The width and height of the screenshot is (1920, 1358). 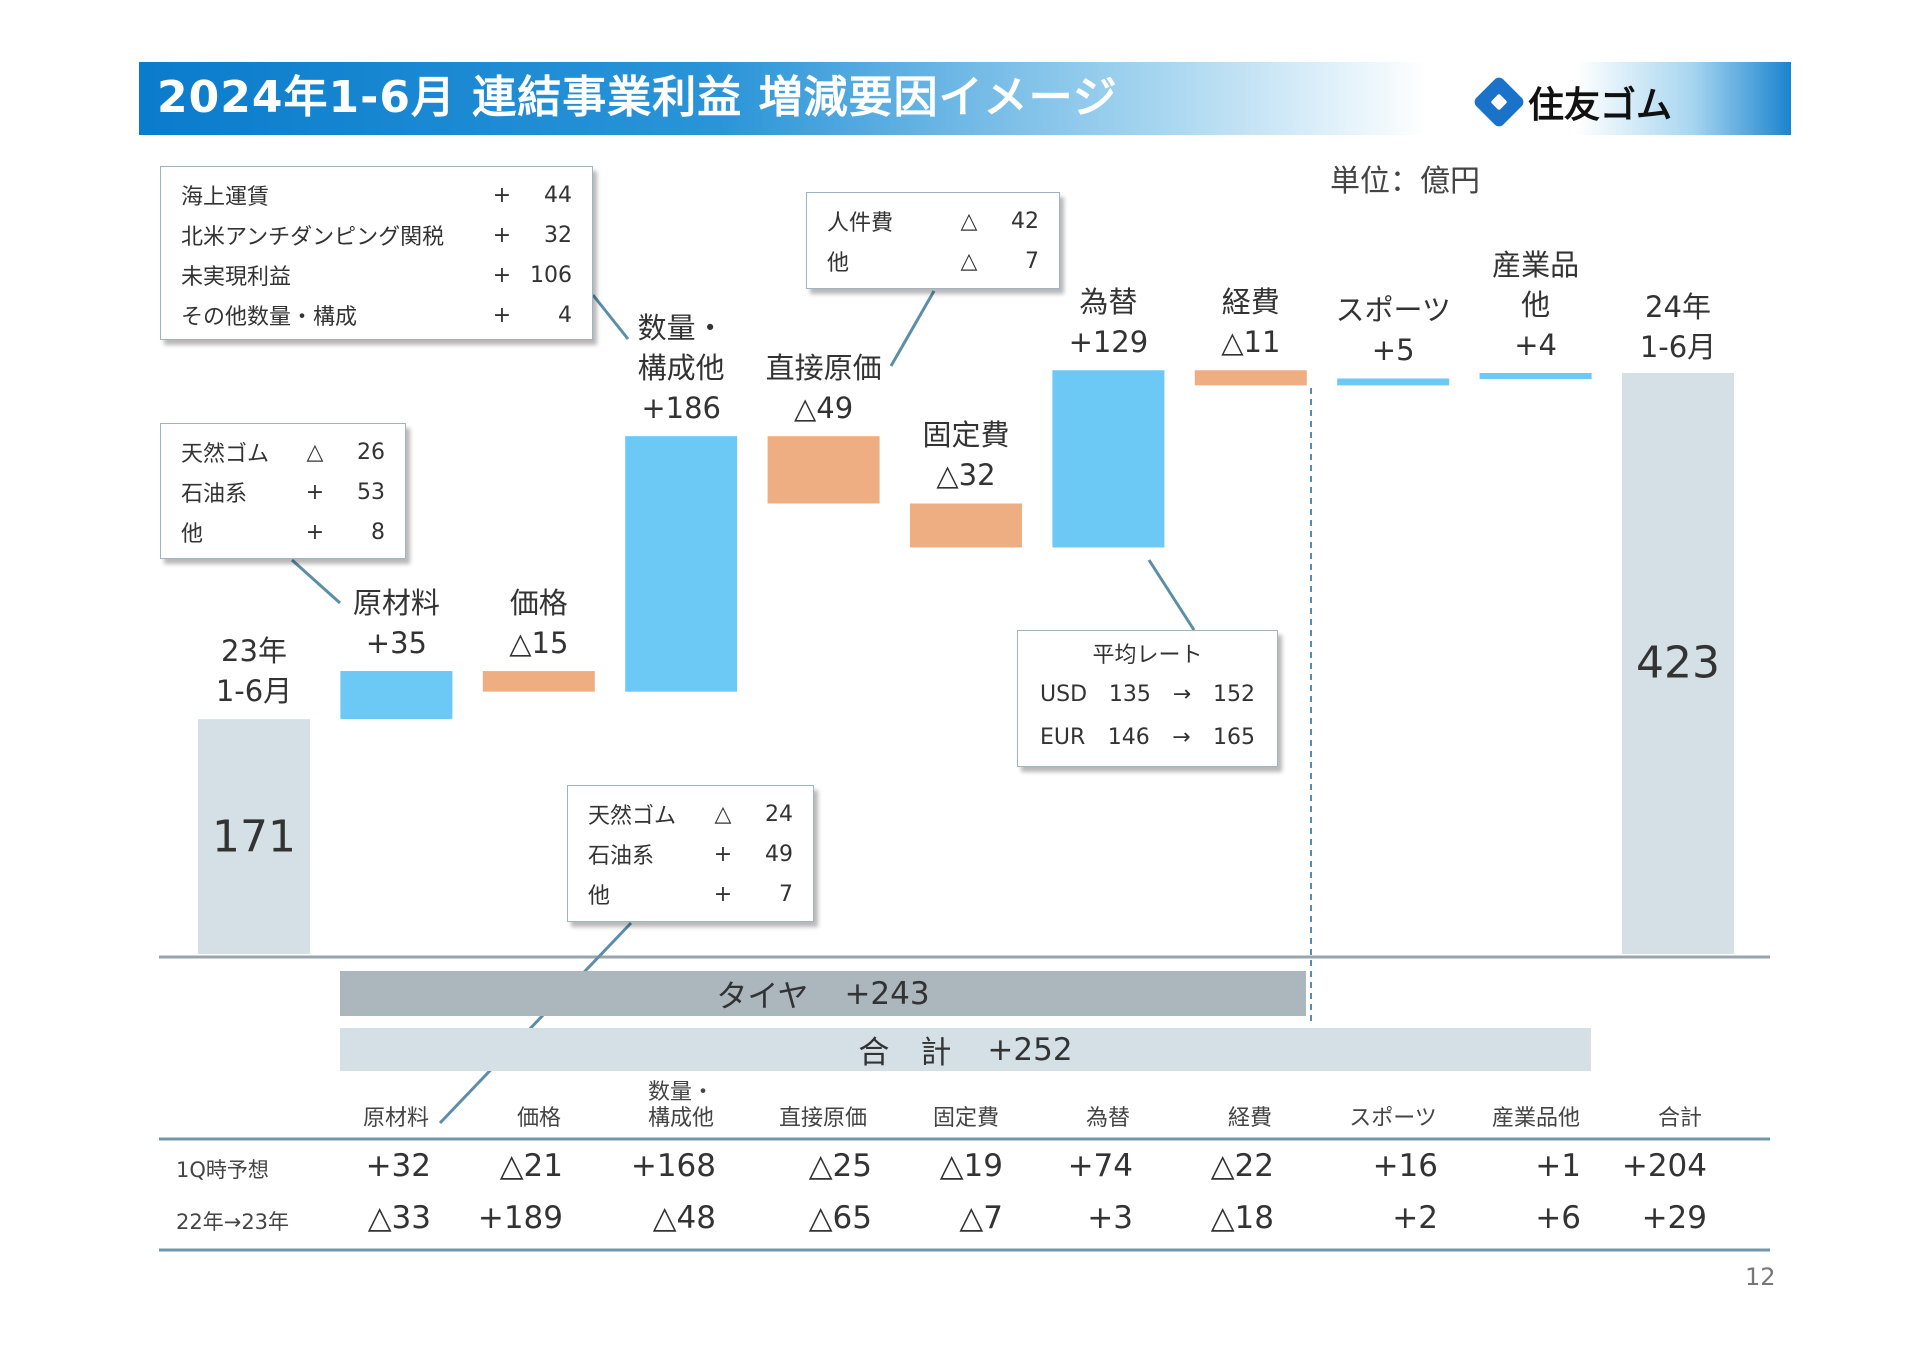 I want to click on table-cell: △21, so click(x=531, y=1166).